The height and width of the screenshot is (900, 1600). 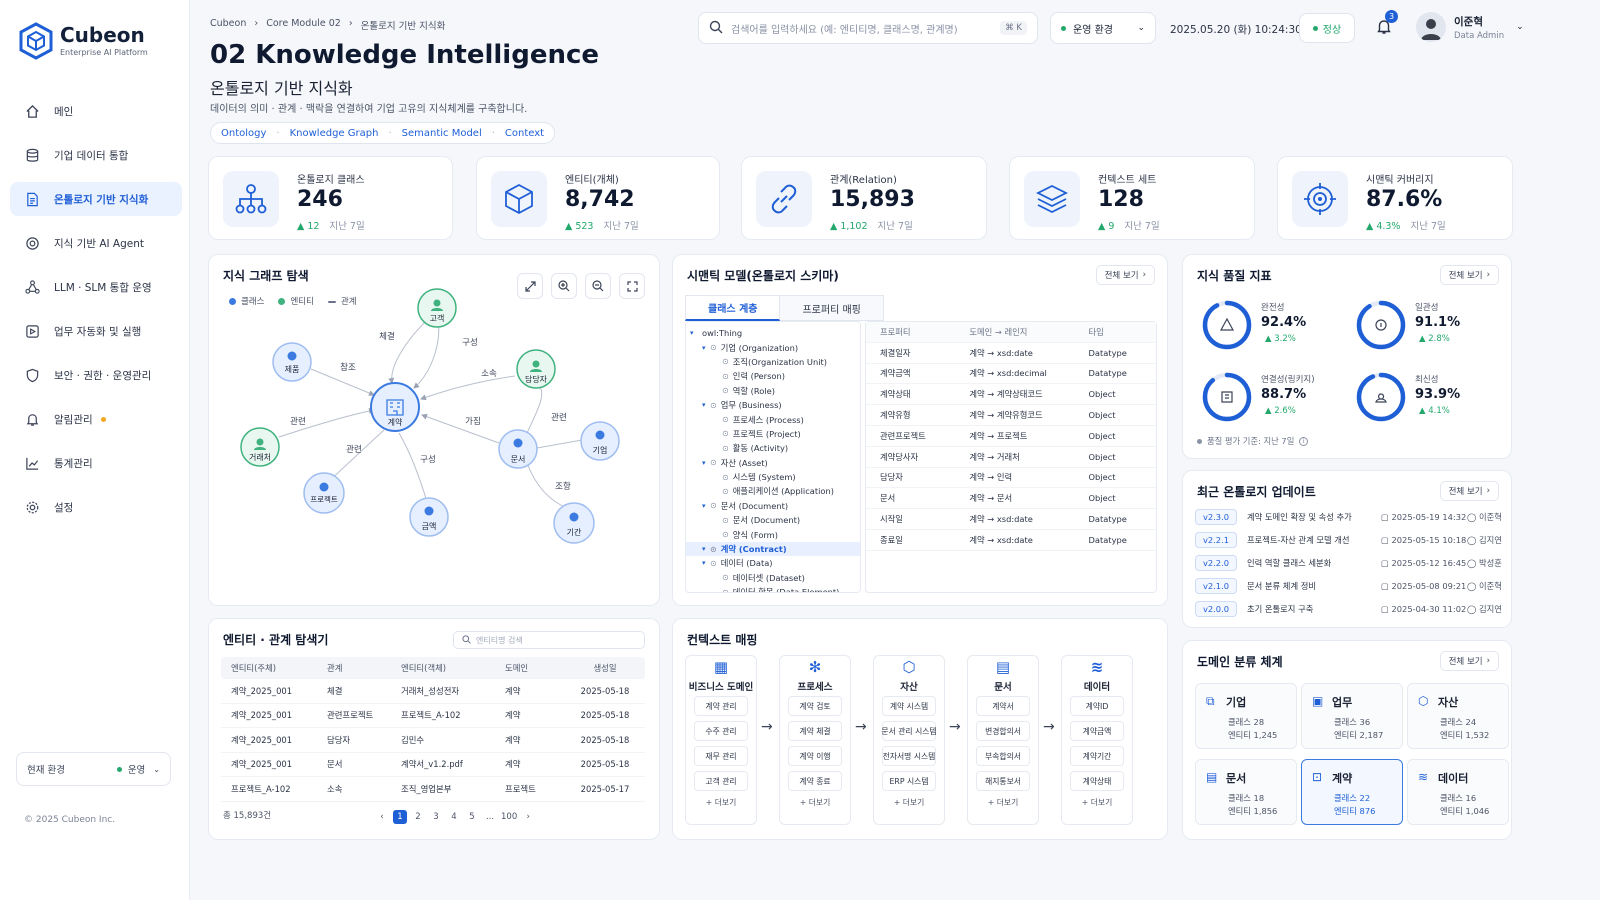 What do you see at coordinates (433, 765) in the screenshot?
I see `table-row: 계약_2025_001 문서 계약서_v1.2.pdf 계약 2025-05-18` at bounding box center [433, 765].